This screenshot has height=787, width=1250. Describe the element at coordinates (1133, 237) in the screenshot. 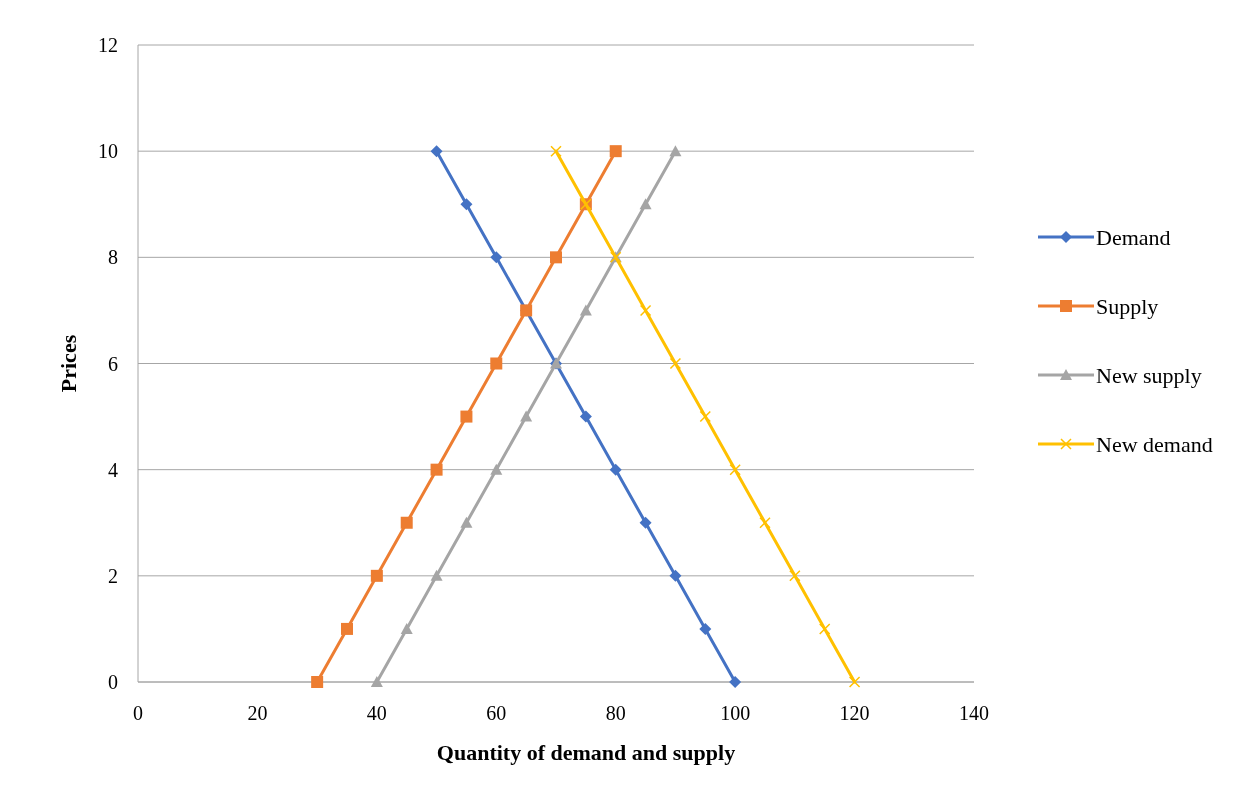

I see `legend-label: Demand` at that location.